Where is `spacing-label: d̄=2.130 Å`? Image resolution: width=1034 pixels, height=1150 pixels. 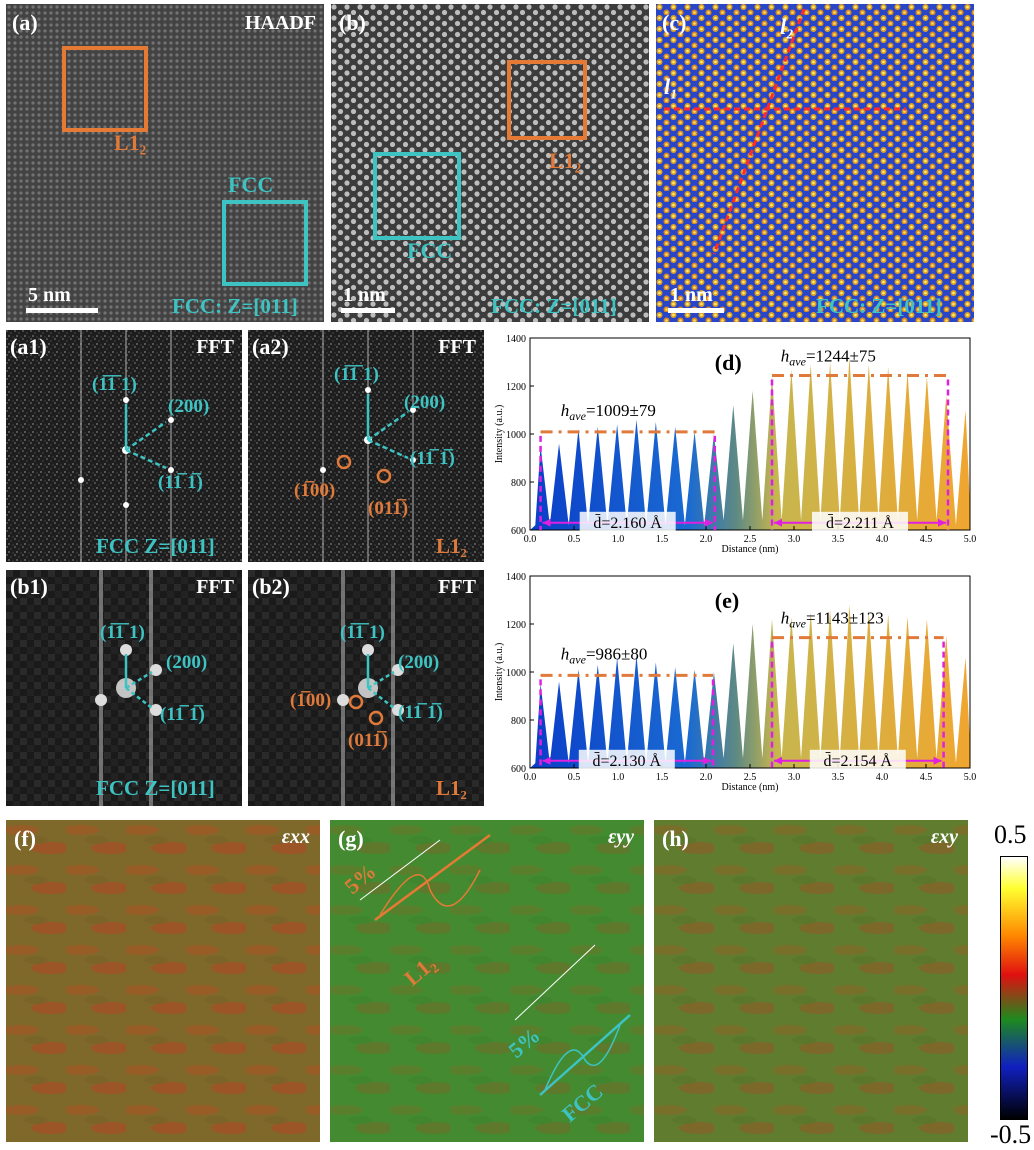 spacing-label: d̄=2.130 Å is located at coordinates (627, 761).